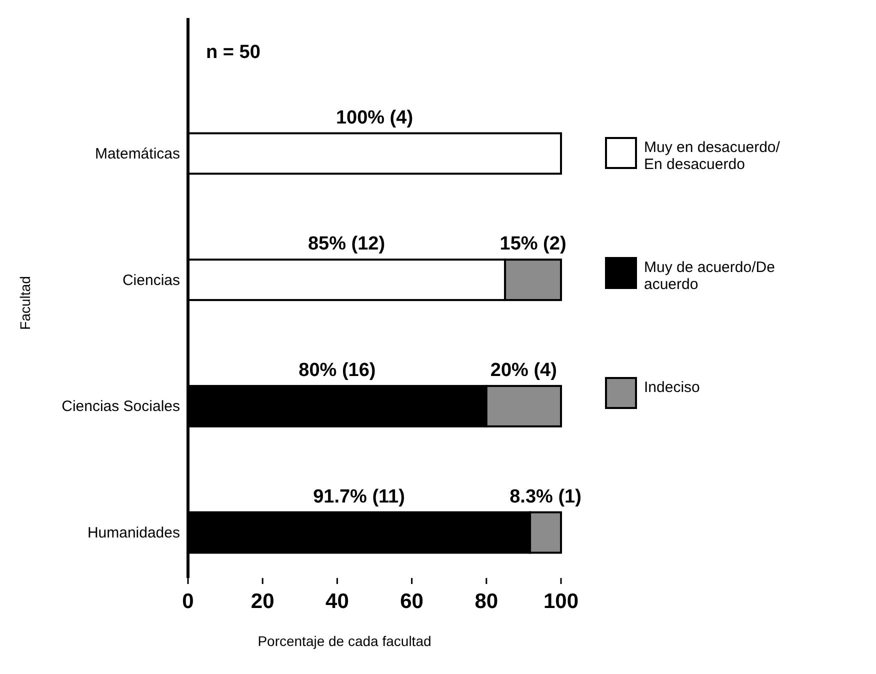 Image resolution: width=876 pixels, height=674 pixels. I want to click on legend-label: Muy de acuerdo/De acuerdo, so click(712, 276).